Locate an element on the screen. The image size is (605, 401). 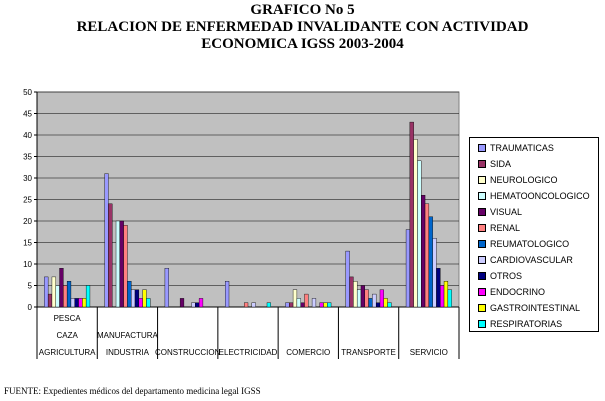
legend-label: TRAUMATICAS is located at coordinates (522, 148).